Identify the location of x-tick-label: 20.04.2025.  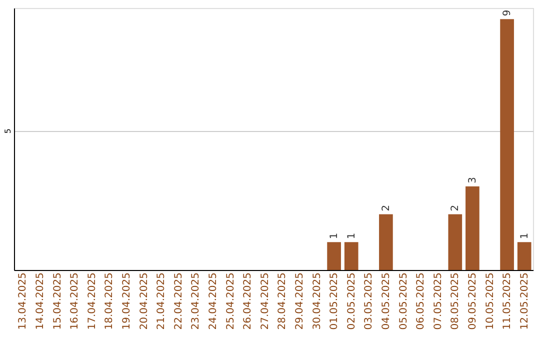
(144, 301).